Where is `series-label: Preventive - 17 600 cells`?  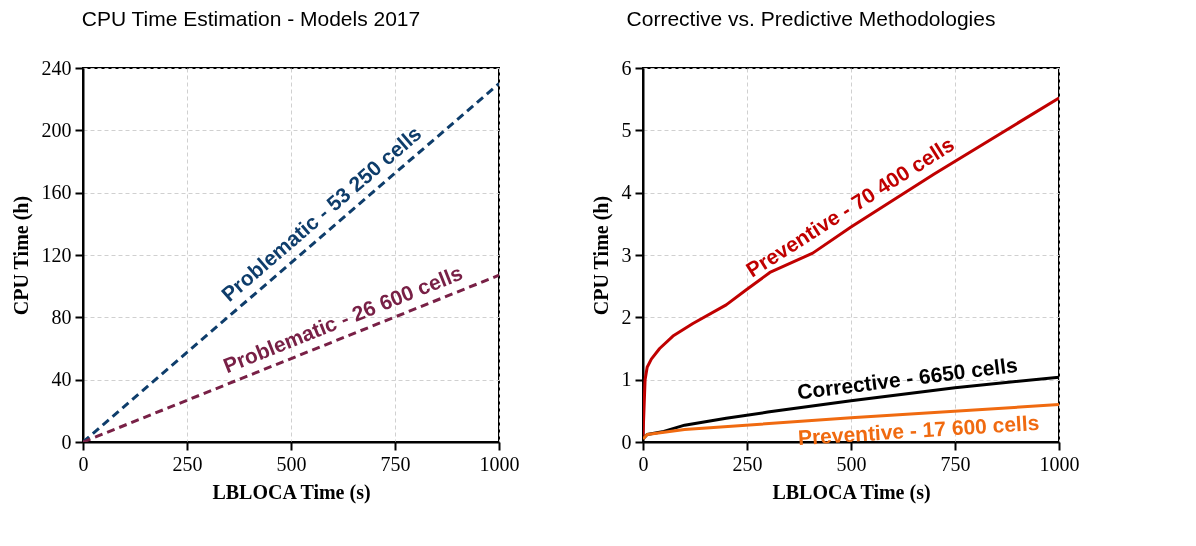
series-label: Preventive - 17 600 cells is located at coordinates (918, 430).